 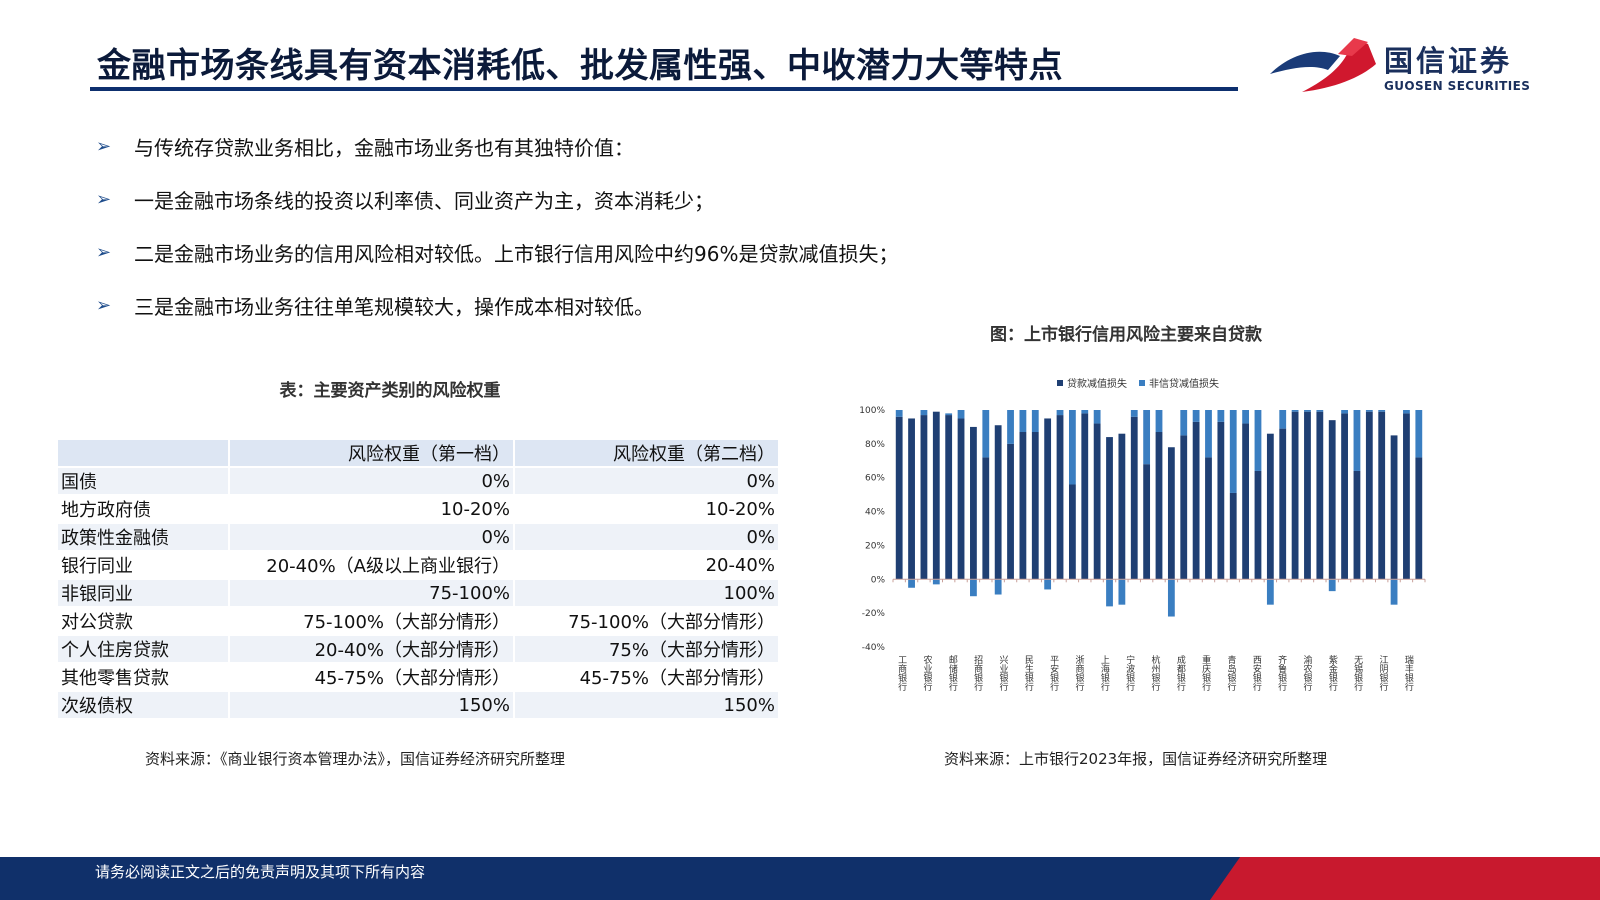 I want to click on table-row: 政策性金融债 0% 0%, so click(x=418, y=537).